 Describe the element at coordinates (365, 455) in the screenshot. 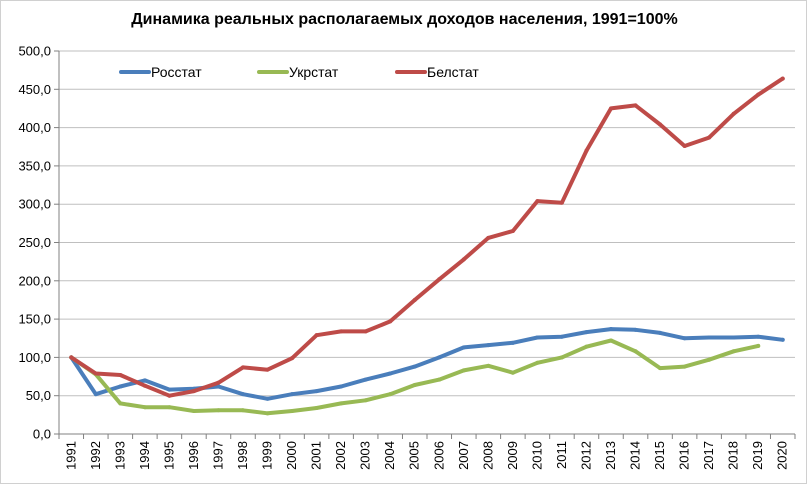

I see `x-tick-label: 2003` at that location.